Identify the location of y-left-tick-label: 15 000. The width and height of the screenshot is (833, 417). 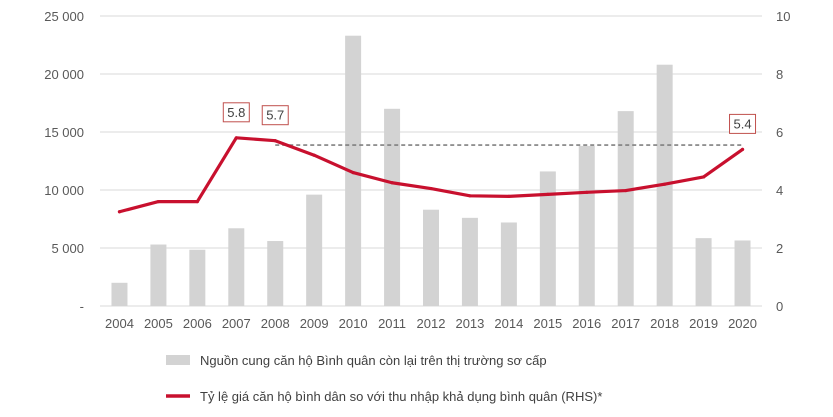
(64, 132).